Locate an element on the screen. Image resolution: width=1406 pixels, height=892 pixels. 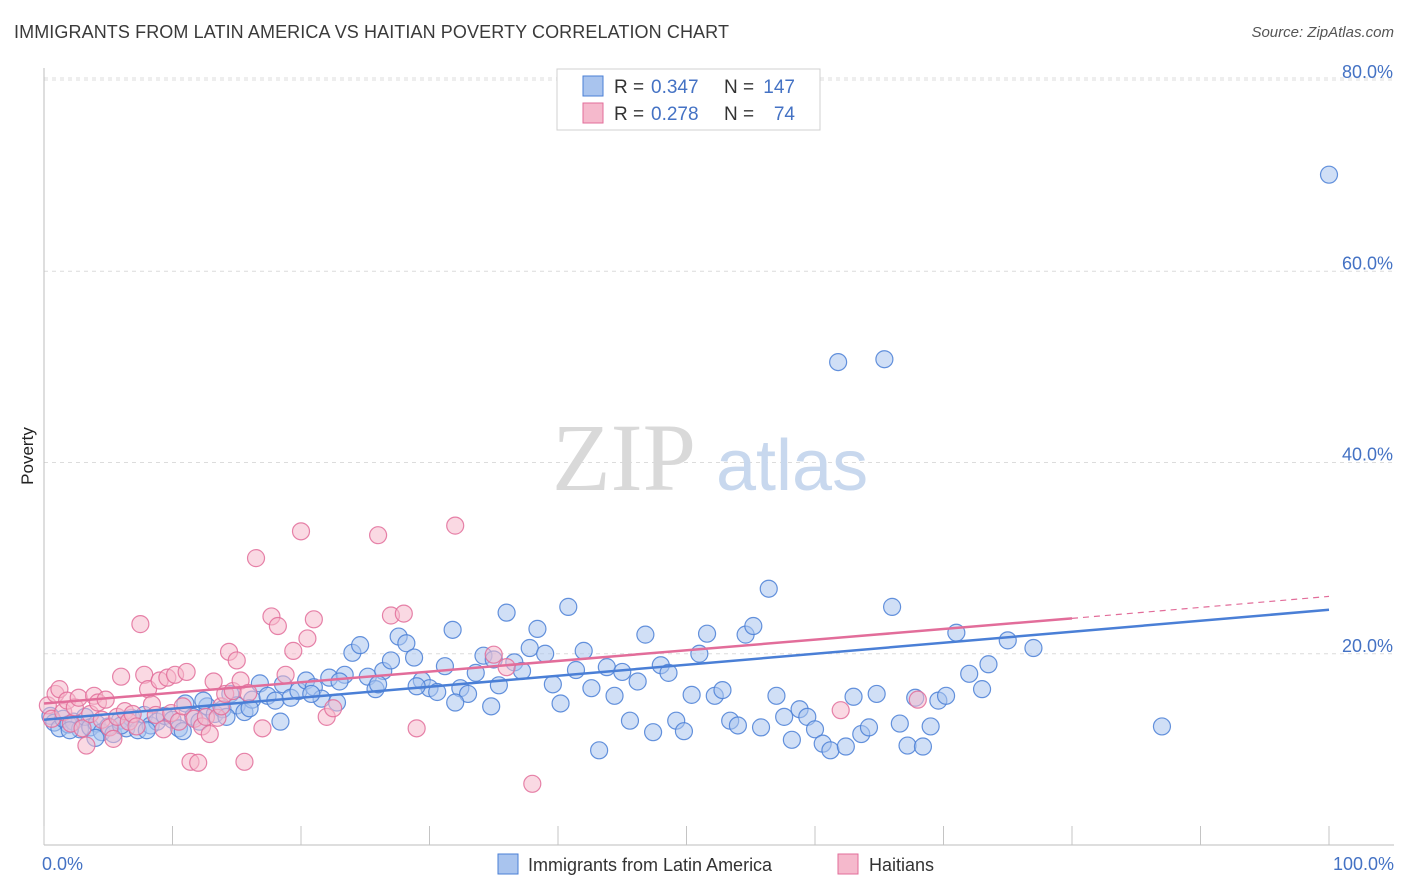
source-label: Source: ZipAtlas.com is located at coordinates (1322, 32).